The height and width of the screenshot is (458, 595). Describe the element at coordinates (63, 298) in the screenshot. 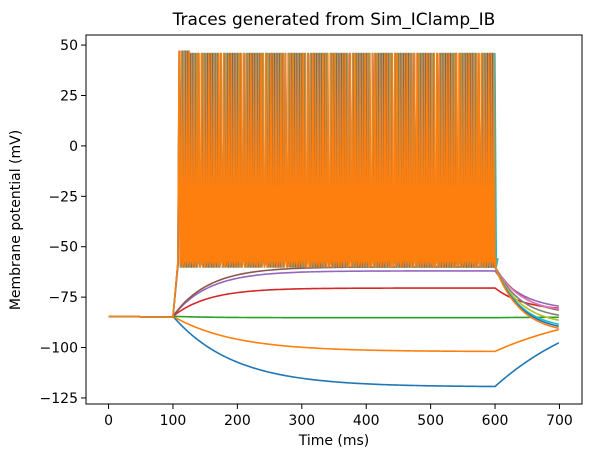

I see `y-tick-label: −75` at that location.